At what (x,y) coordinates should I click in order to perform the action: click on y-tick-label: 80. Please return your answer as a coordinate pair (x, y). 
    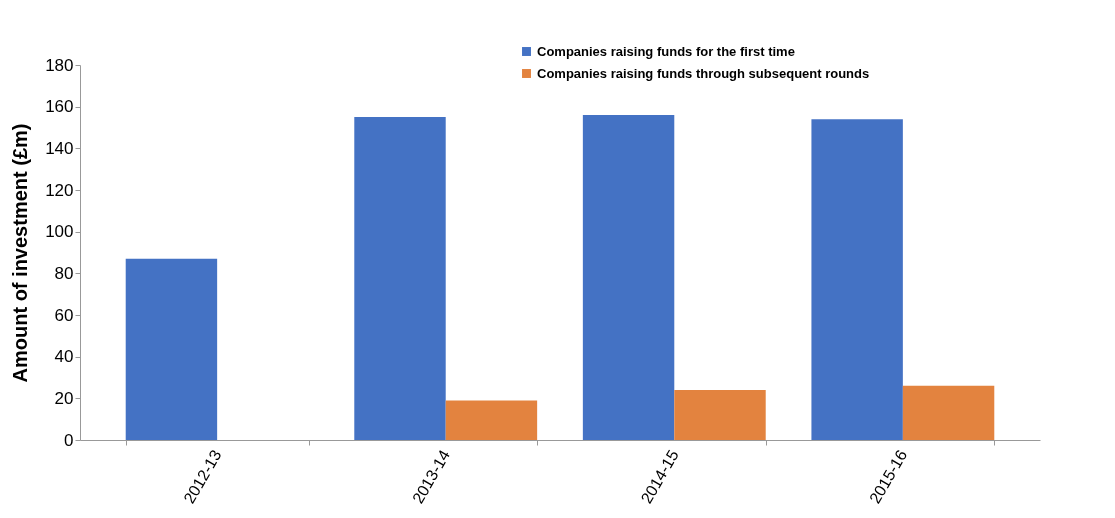
    Looking at the image, I should click on (64, 273).